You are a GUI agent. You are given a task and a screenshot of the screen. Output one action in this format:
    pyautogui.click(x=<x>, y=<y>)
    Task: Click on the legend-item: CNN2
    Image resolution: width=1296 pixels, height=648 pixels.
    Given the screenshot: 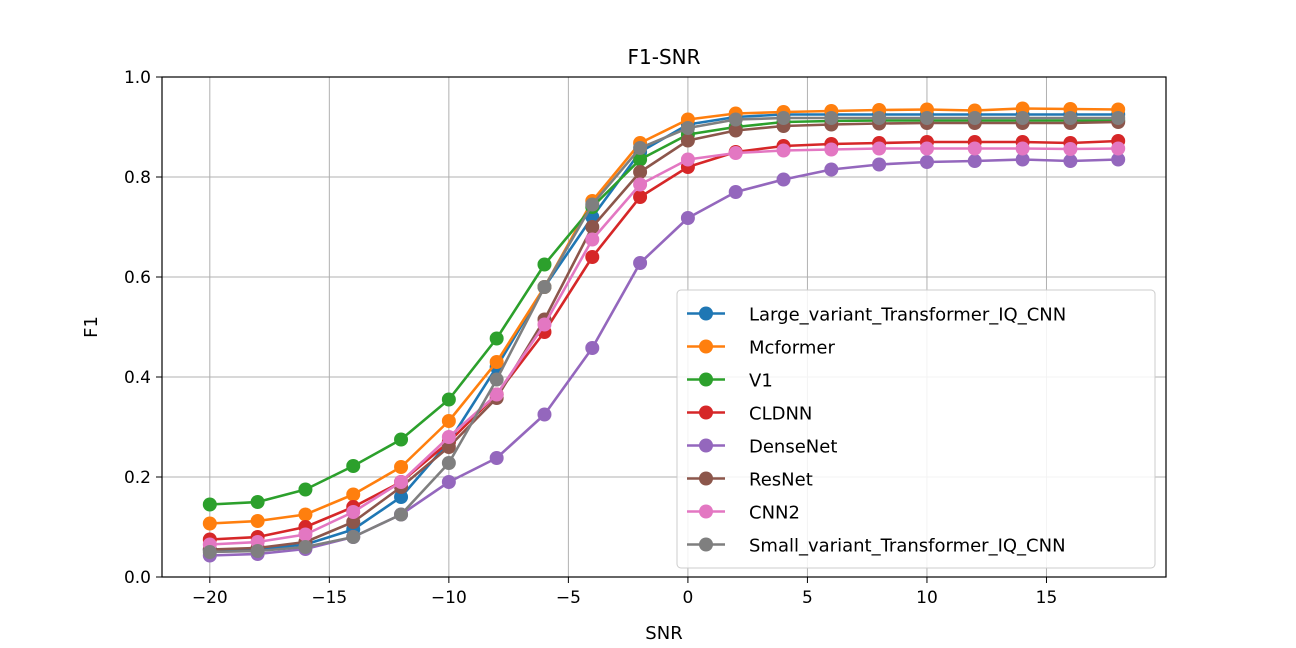 What is the action you would take?
    pyautogui.click(x=743, y=513)
    